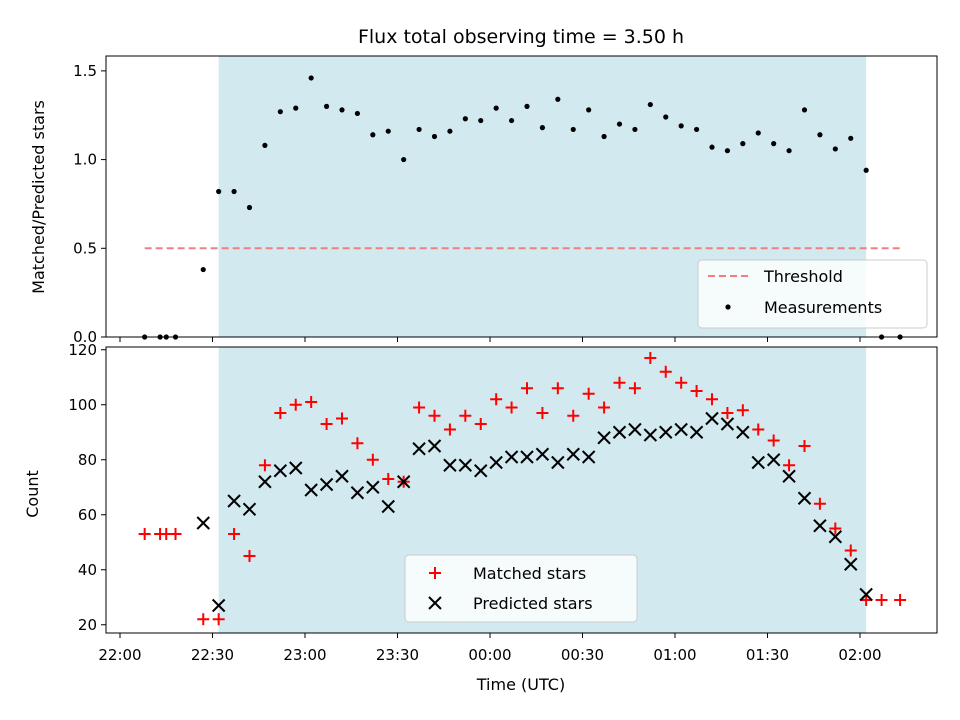 The image size is (960, 720). Describe the element at coordinates (119, 655) in the screenshot. I see `x-tick-label: 22:00` at that location.